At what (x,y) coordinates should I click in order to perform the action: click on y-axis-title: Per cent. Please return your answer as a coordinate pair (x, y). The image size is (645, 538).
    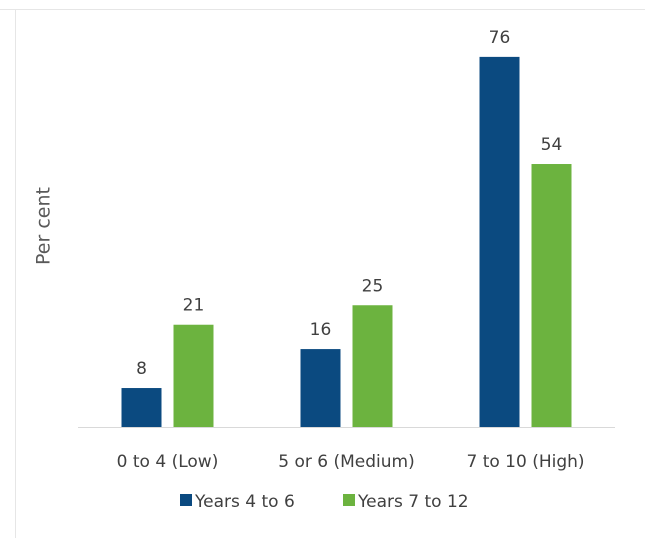
    Looking at the image, I should click on (44, 226).